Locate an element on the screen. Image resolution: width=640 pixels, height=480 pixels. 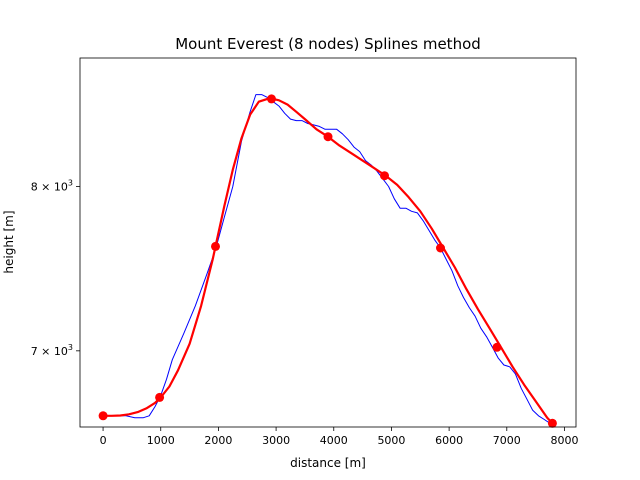
chart-title: Mount Everest (8 nodes) Splines method is located at coordinates (328, 44).